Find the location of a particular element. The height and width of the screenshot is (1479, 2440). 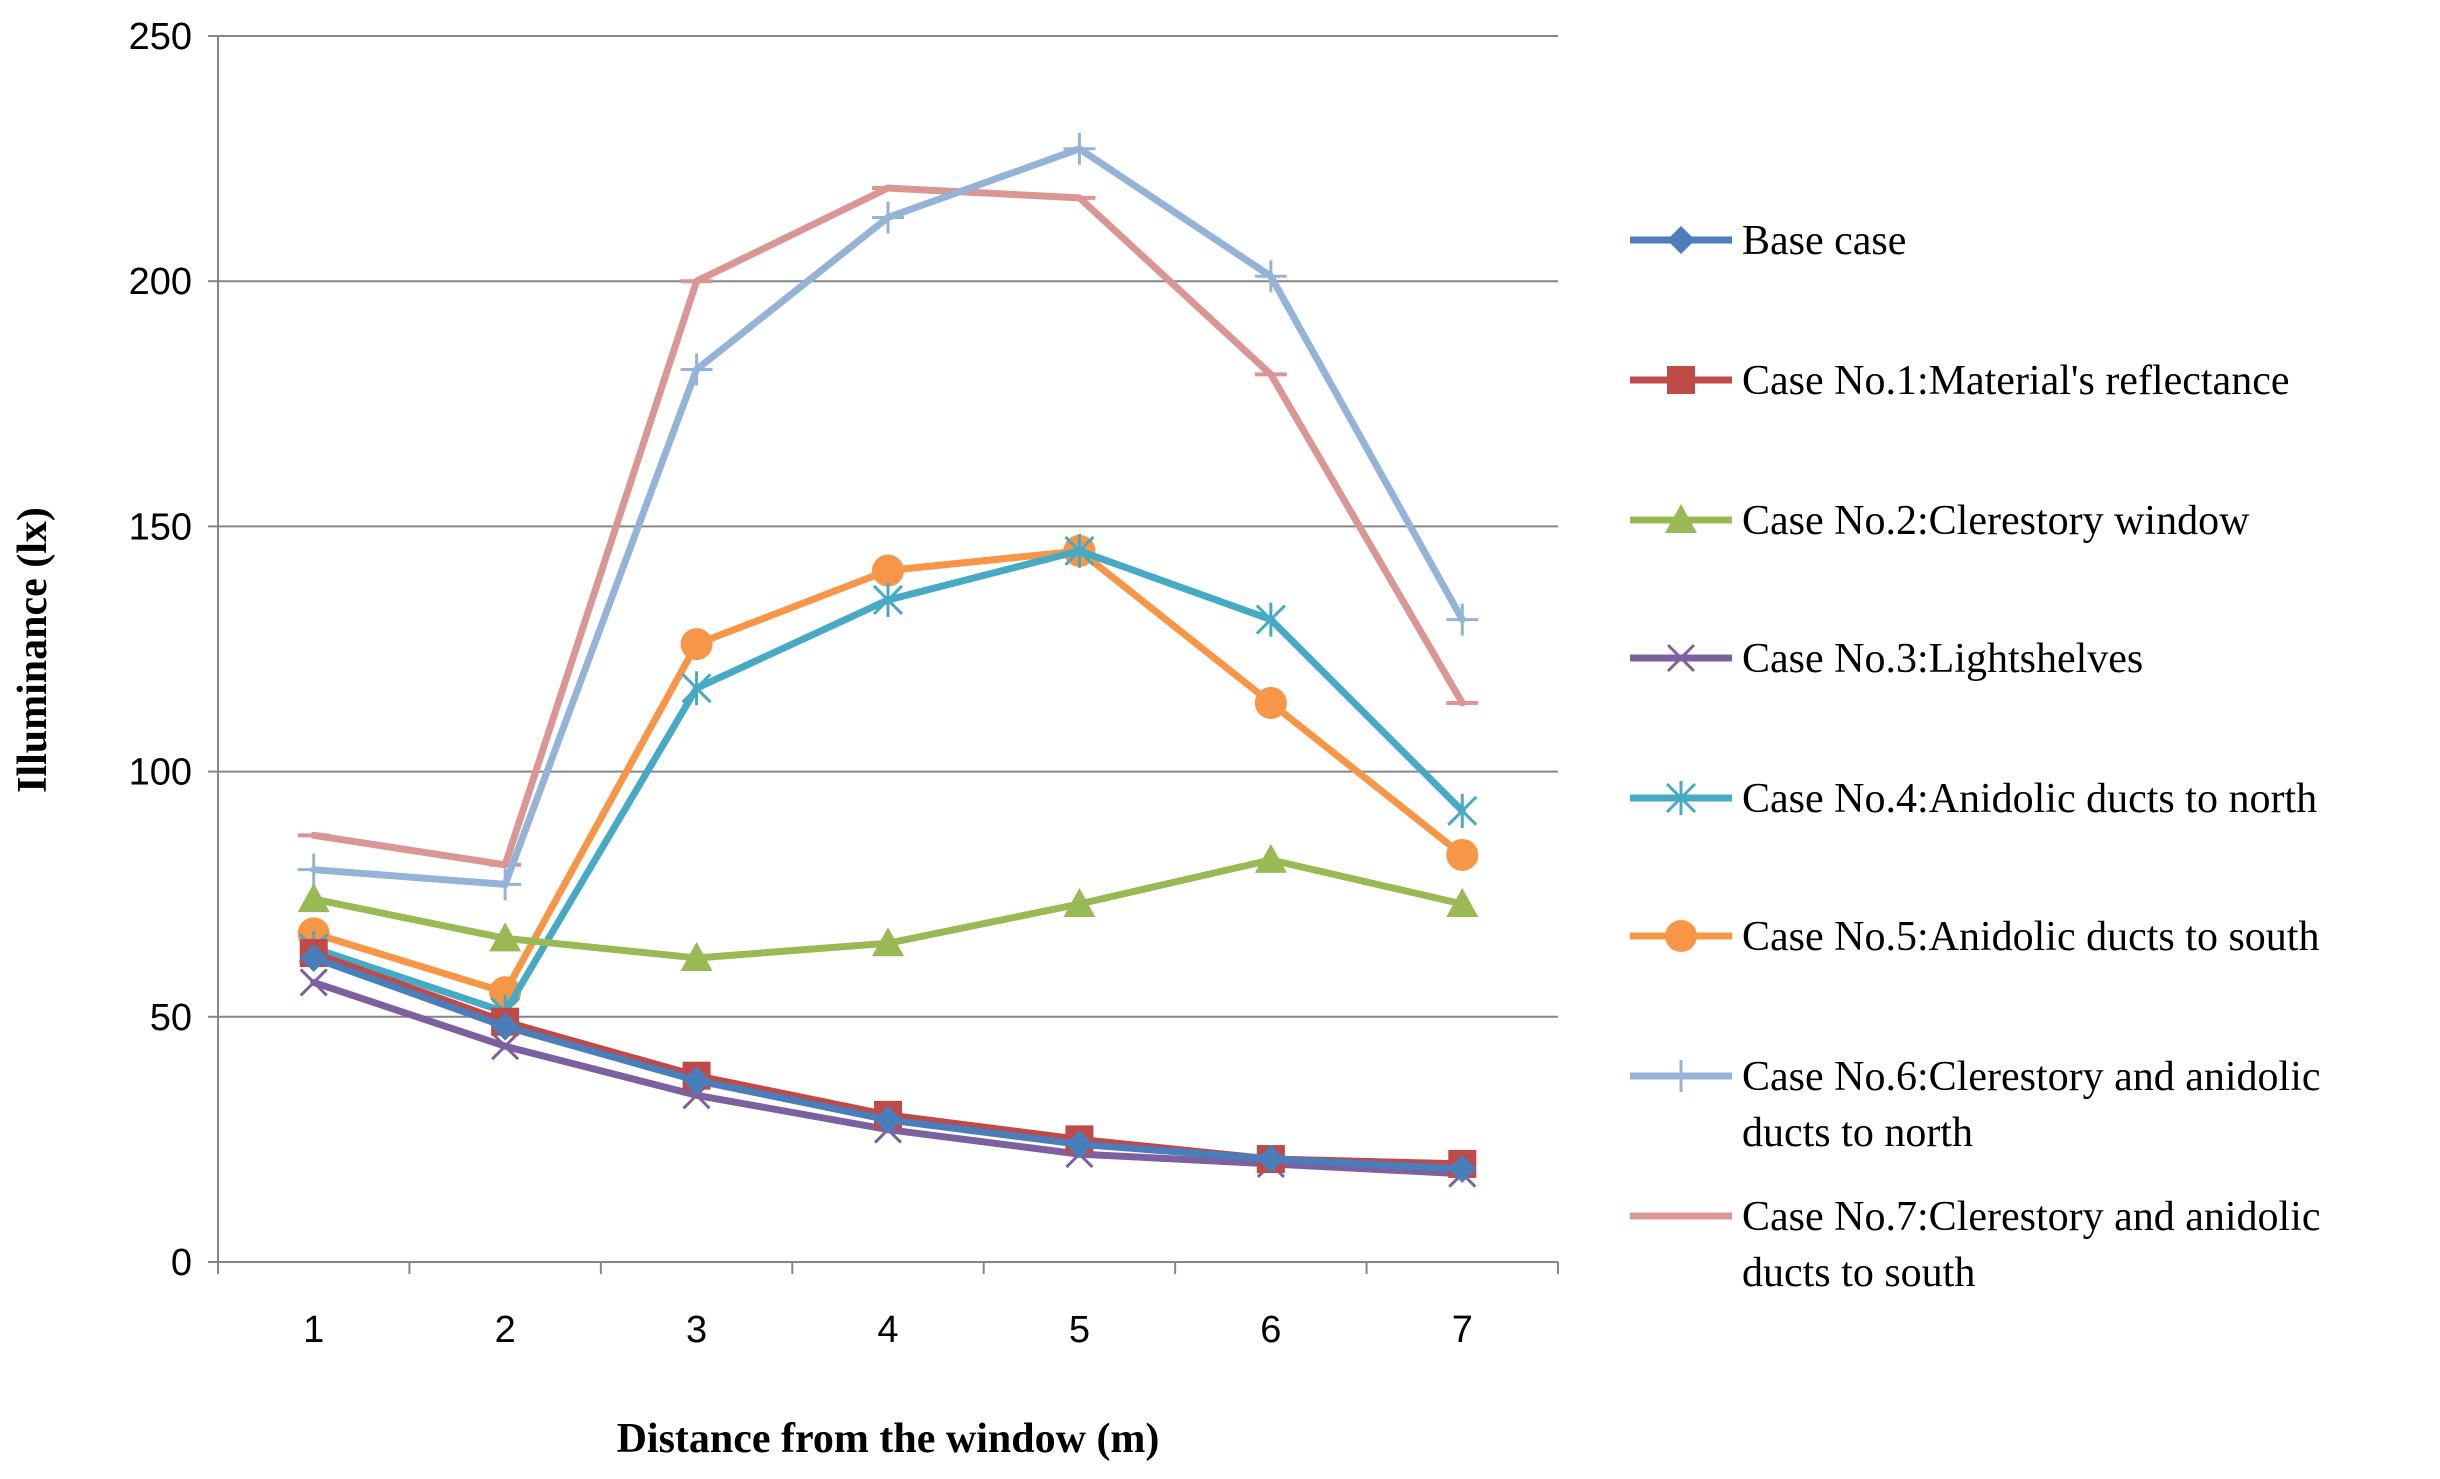

legend-item: Case No.1:Material's reflectance is located at coordinates (1959, 381).